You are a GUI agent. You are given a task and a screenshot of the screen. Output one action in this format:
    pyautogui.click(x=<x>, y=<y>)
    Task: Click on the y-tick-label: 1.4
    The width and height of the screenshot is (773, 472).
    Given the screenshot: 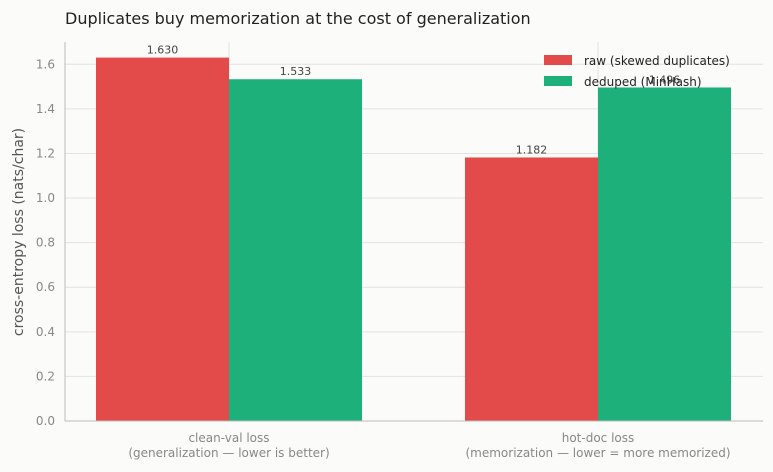 What is the action you would take?
    pyautogui.click(x=45, y=109)
    